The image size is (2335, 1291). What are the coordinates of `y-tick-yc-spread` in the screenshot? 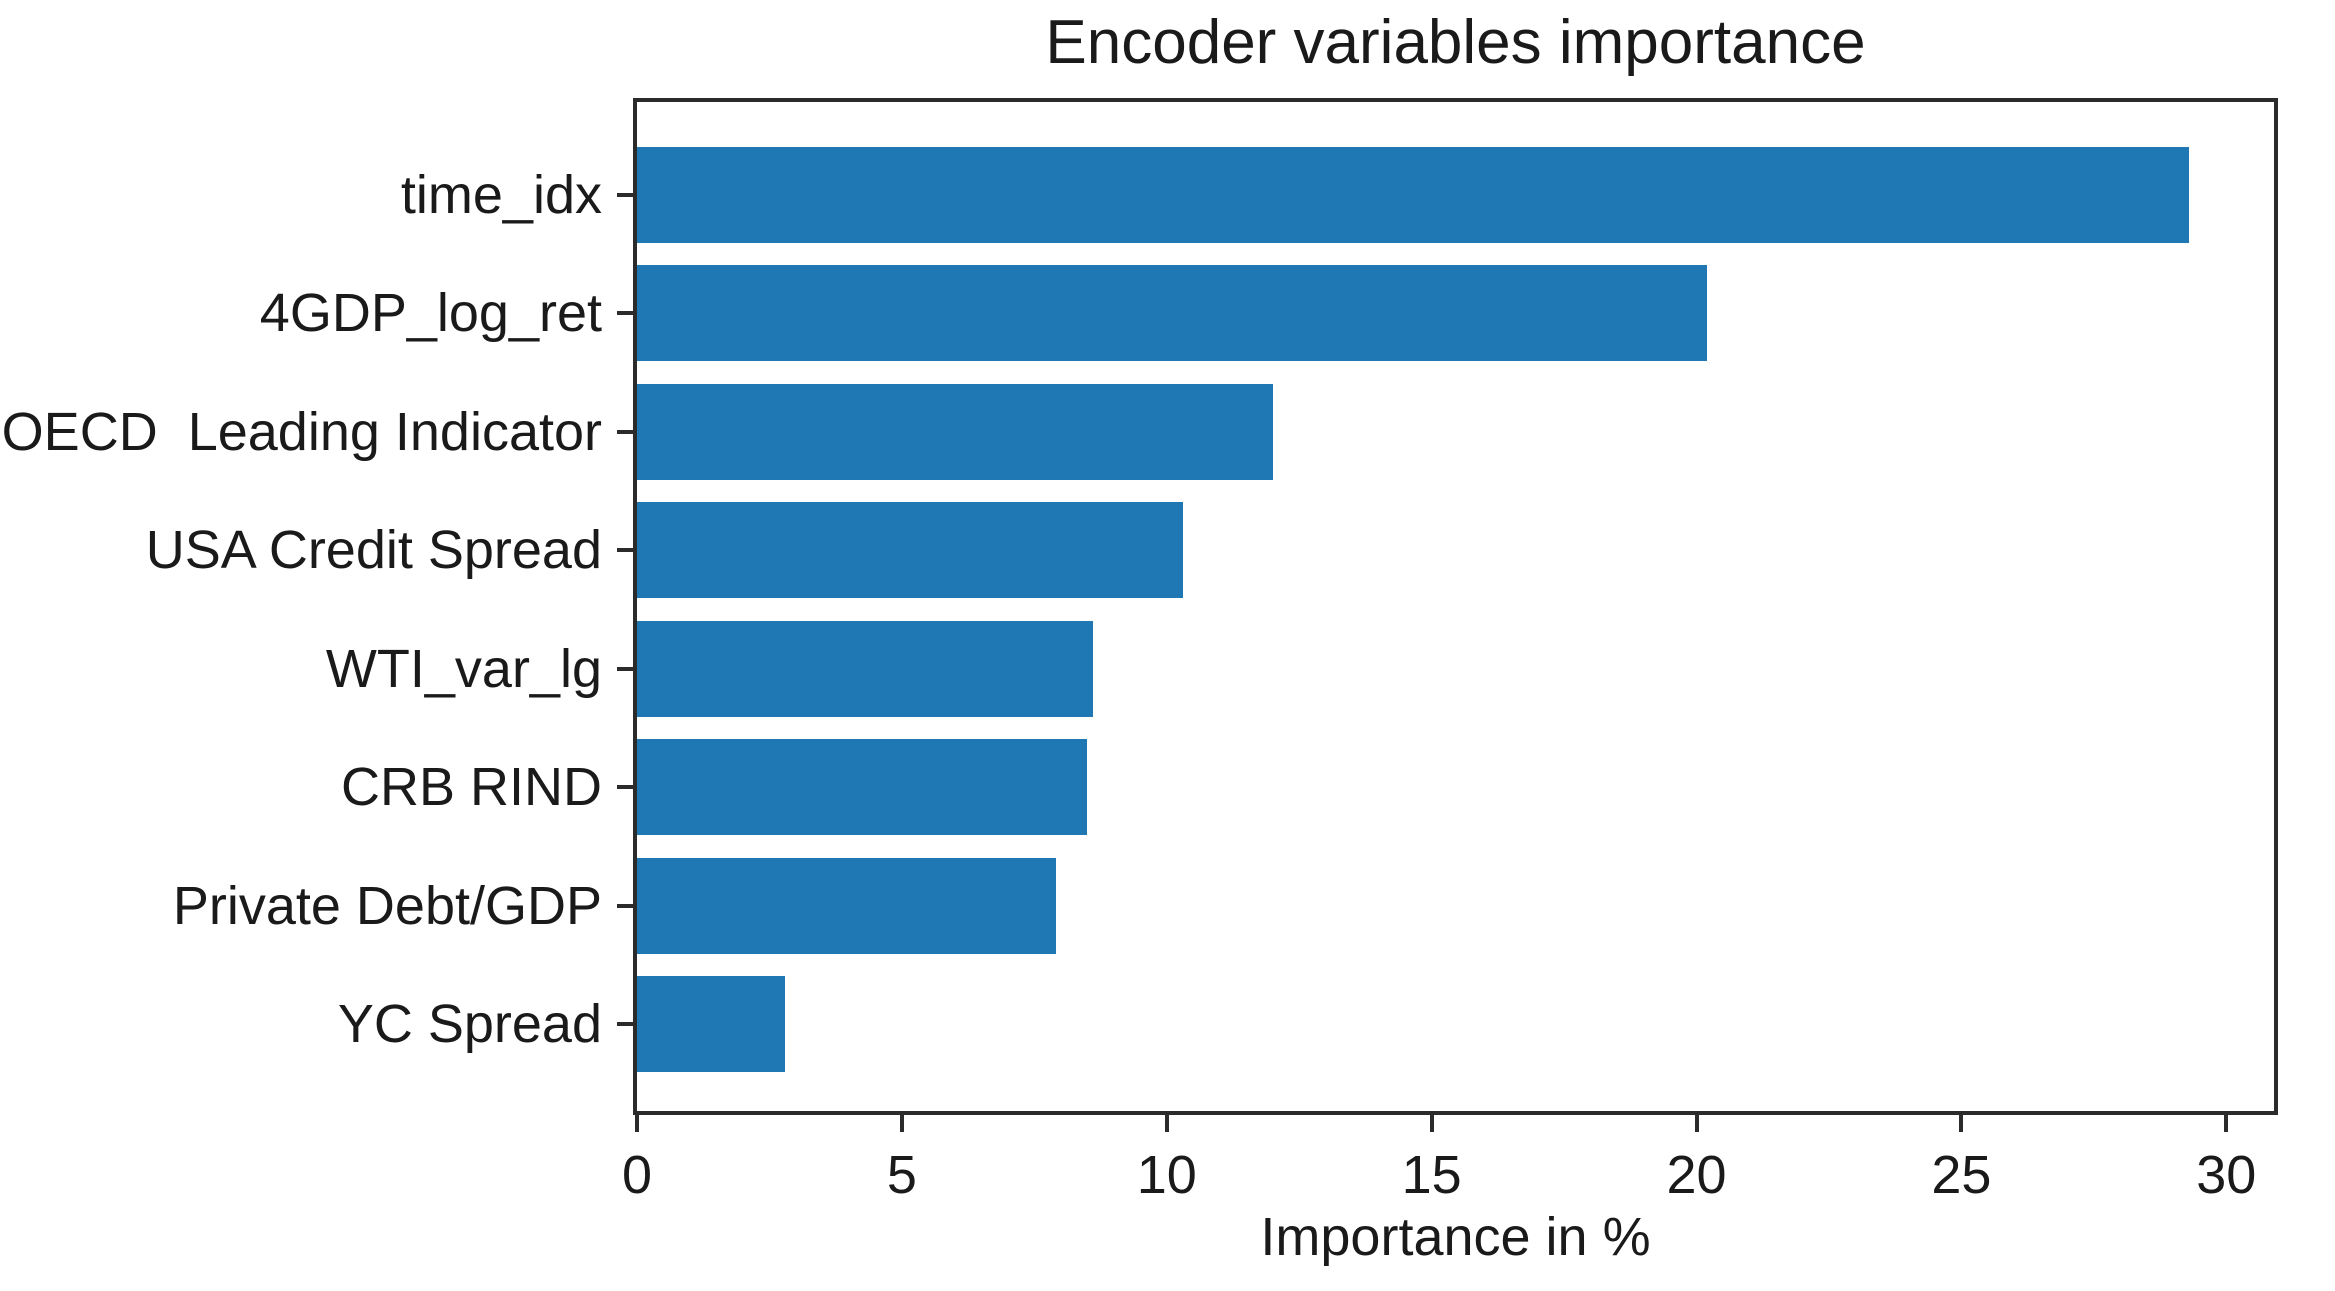 It's located at (625, 1024).